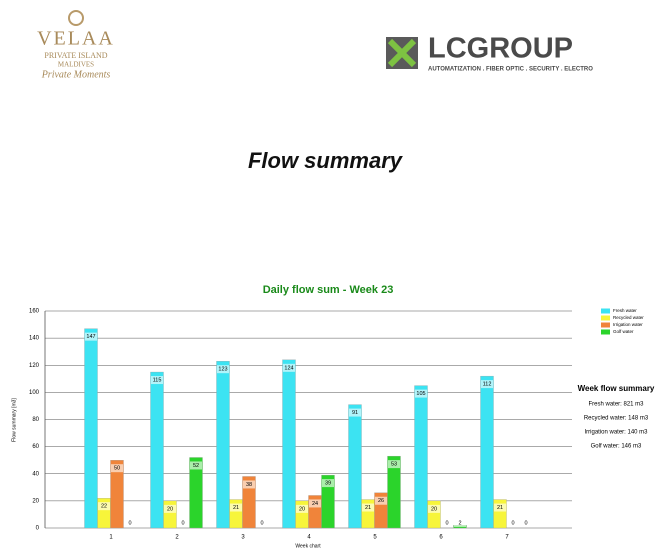  I want to click on value-label: 147, so click(90, 337).